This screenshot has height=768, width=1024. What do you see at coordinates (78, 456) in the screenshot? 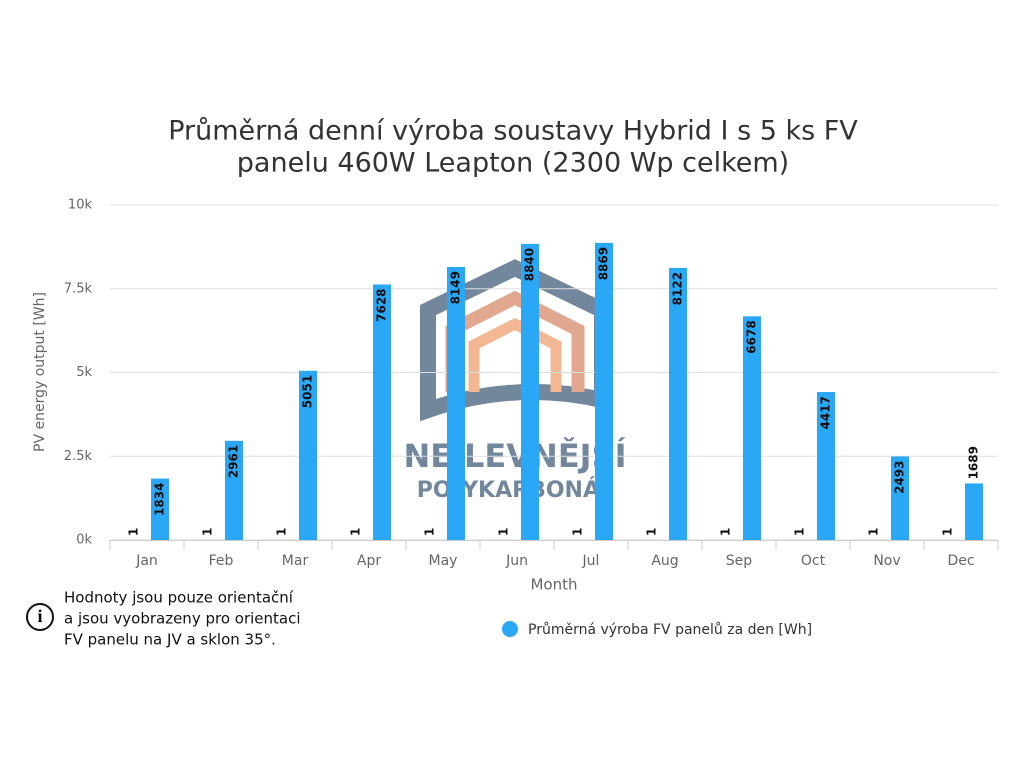
I see `y-tick-label: 2.5k` at bounding box center [78, 456].